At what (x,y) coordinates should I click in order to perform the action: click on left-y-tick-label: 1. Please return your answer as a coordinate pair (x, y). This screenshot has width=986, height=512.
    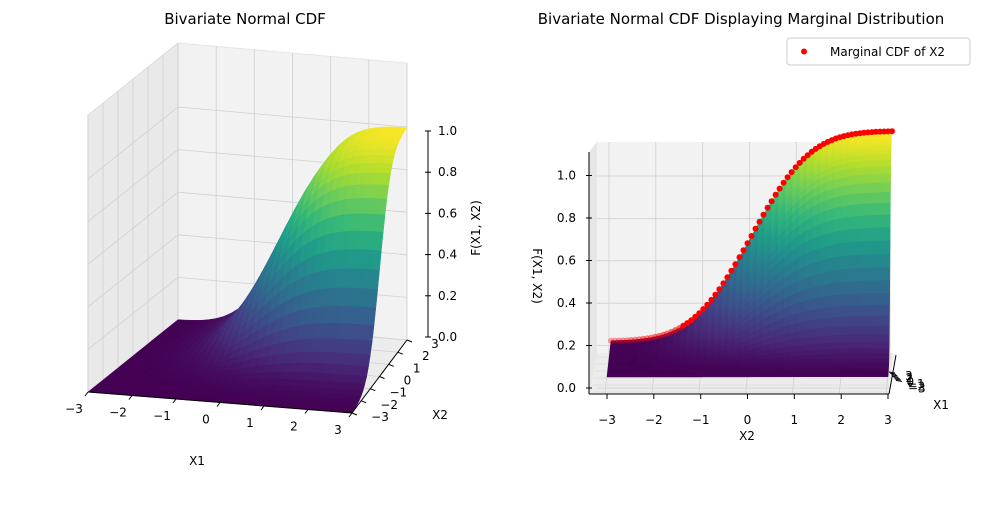
    Looking at the image, I should click on (417, 368).